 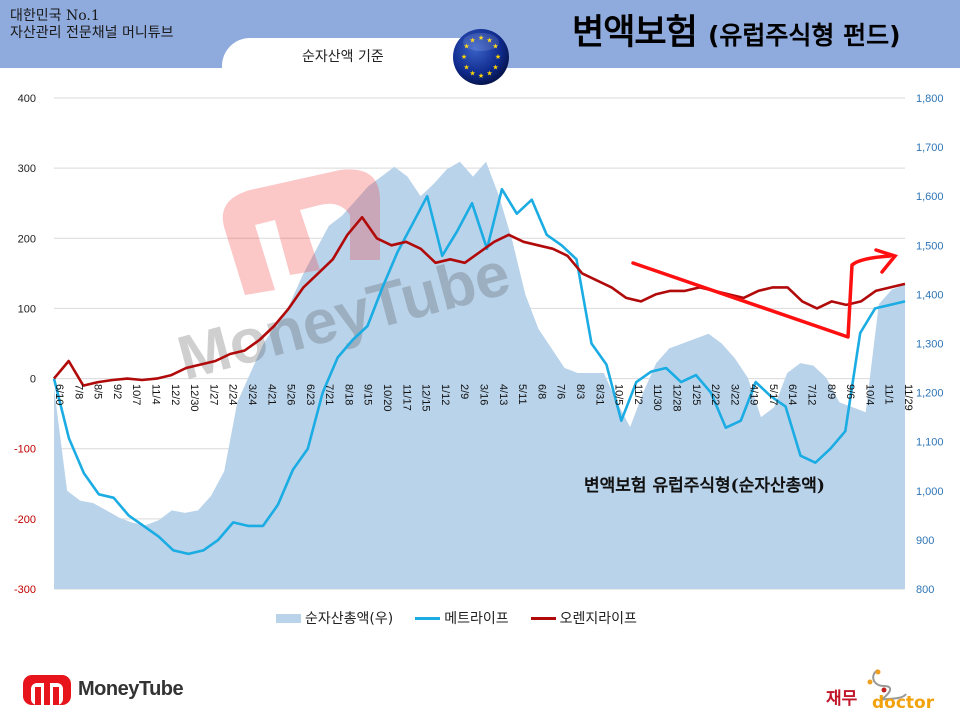 I want to click on y-tick-right: 1,100, so click(x=930, y=443).